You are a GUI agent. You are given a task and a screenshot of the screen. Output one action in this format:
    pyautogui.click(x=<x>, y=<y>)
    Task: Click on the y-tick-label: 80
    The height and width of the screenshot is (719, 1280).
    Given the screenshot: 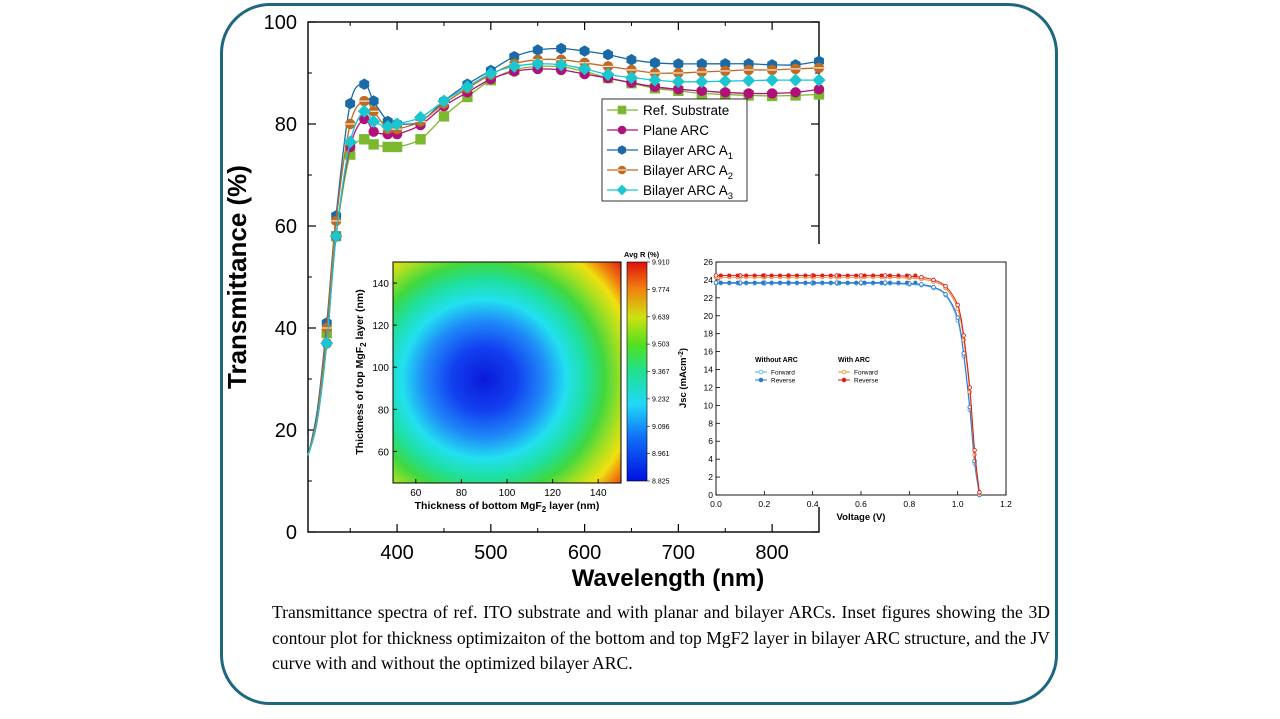 What is the action you would take?
    pyautogui.click(x=286, y=125)
    